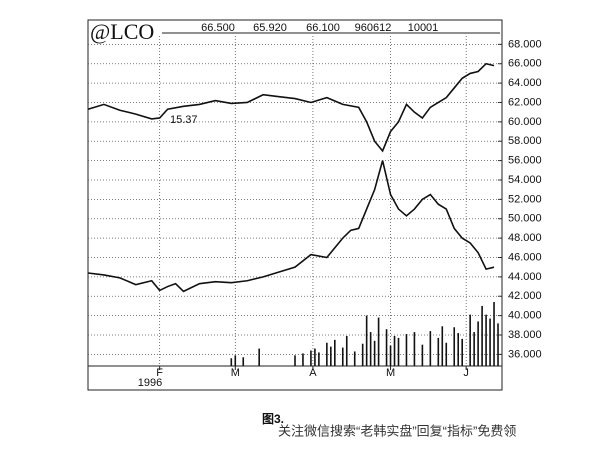  Describe the element at coordinates (323, 28) in the screenshot. I see `header-value: 66.100` at that location.